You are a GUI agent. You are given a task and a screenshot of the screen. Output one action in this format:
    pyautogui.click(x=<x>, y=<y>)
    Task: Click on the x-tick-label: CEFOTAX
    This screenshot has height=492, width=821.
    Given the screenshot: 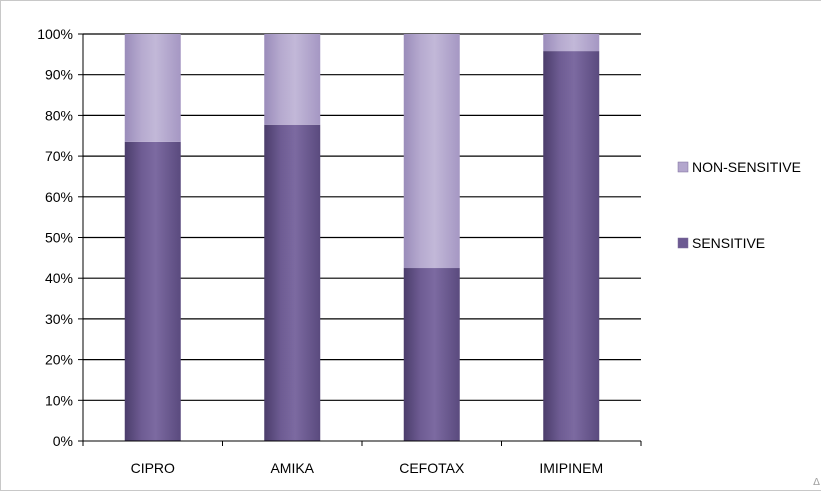 What is the action you would take?
    pyautogui.click(x=432, y=468)
    